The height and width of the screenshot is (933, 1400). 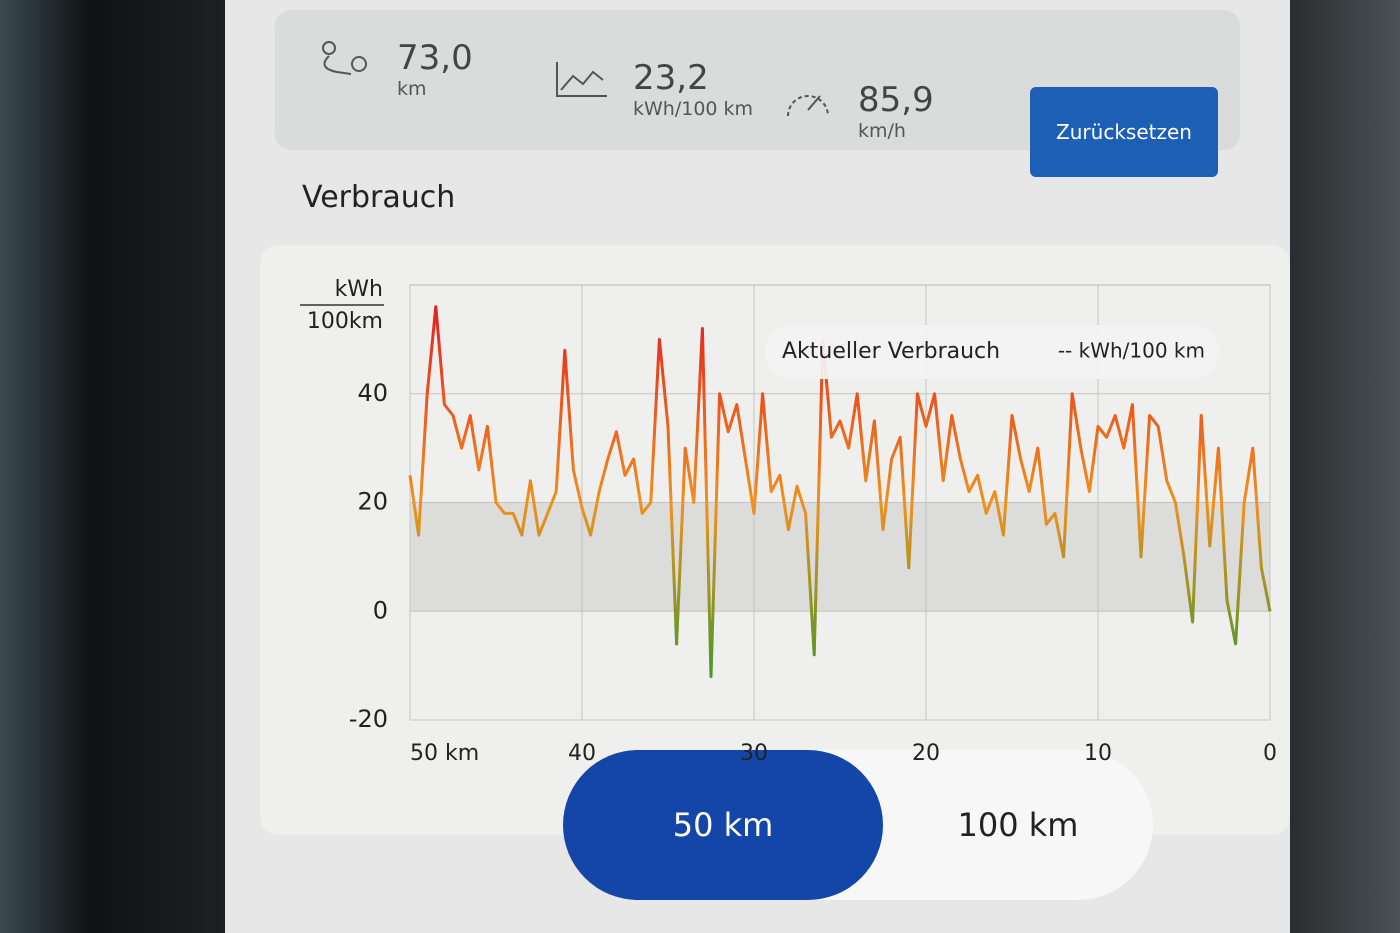 I want to click on y-tick-label: 40, so click(x=372, y=393).